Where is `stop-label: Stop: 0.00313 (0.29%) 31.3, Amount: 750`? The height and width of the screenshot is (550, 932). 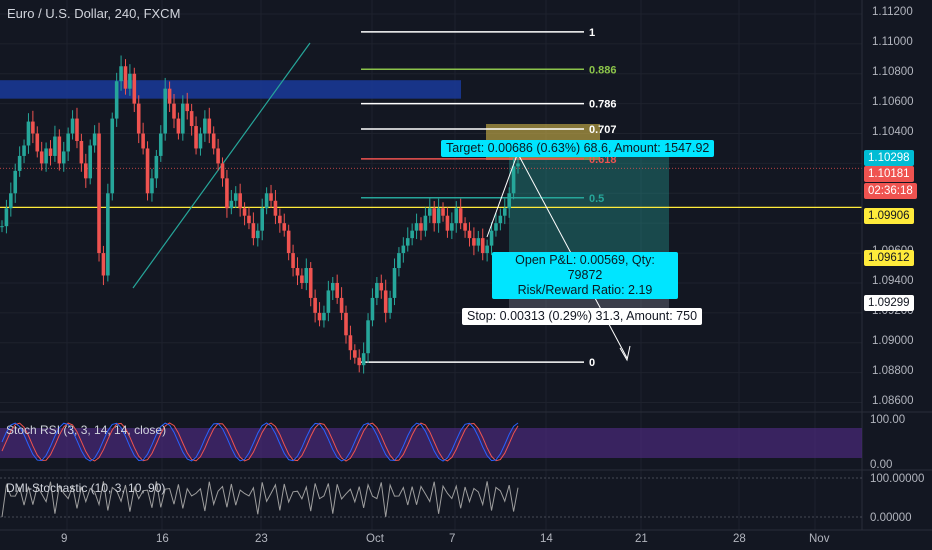 stop-label: Stop: 0.00313 (0.29%) 31.3, Amount: 750 is located at coordinates (582, 316).